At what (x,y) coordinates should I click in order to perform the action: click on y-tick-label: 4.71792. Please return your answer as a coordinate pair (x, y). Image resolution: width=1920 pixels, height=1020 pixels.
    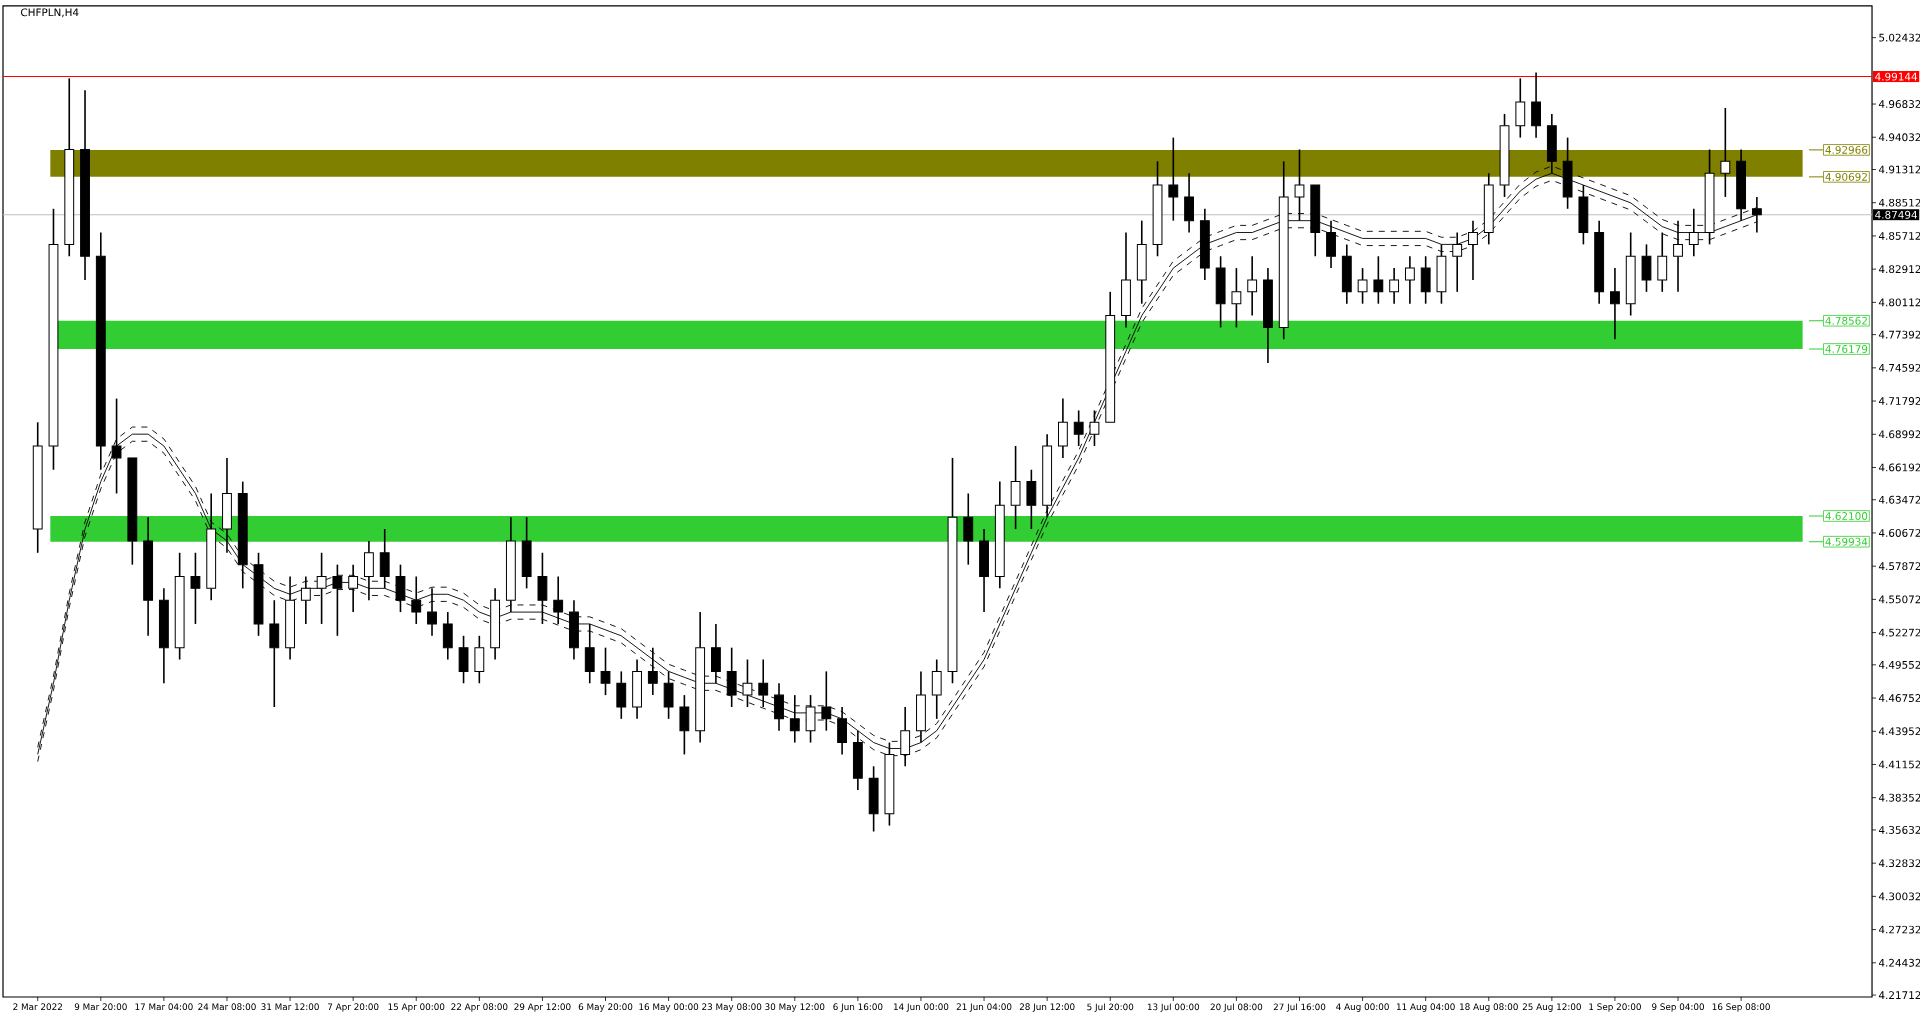
    Looking at the image, I should click on (1899, 401).